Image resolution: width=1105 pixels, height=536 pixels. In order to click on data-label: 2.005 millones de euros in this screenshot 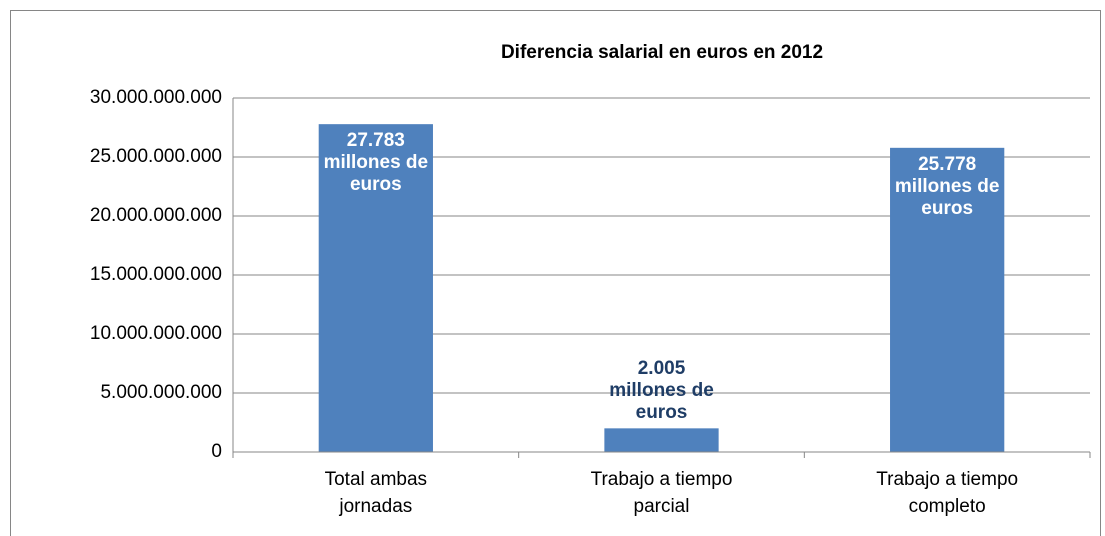, I will do `click(661, 391)`.